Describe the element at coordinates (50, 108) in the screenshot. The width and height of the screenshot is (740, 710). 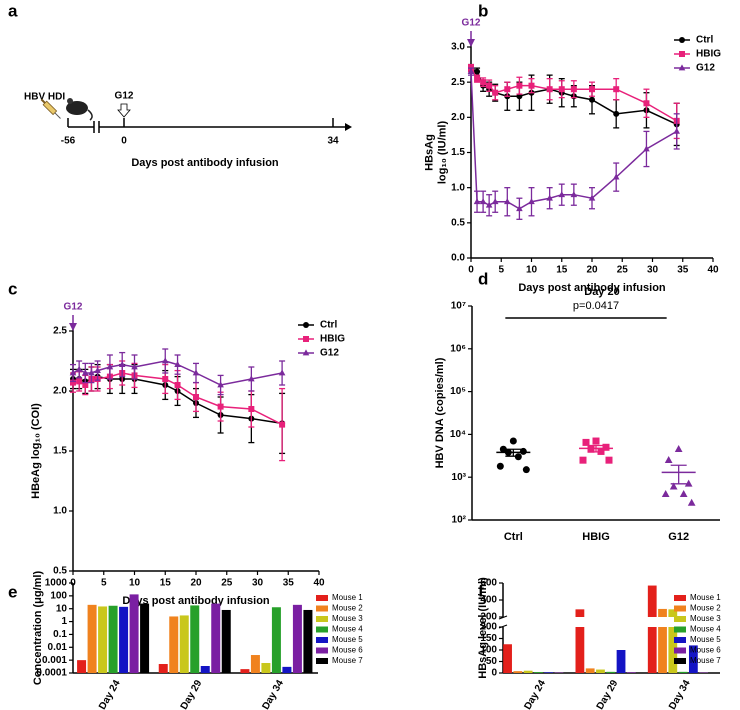
I see `syringe-icon` at that location.